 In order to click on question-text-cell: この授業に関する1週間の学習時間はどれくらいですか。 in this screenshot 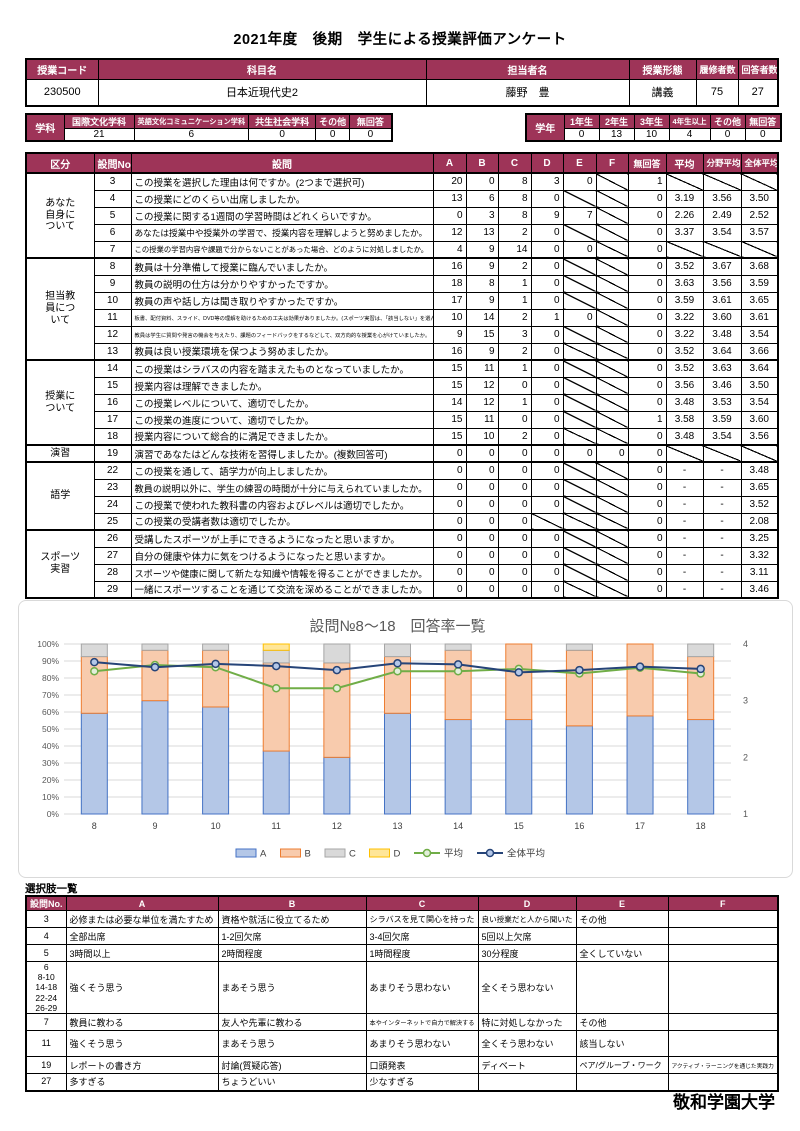, I will do `click(282, 215)`.